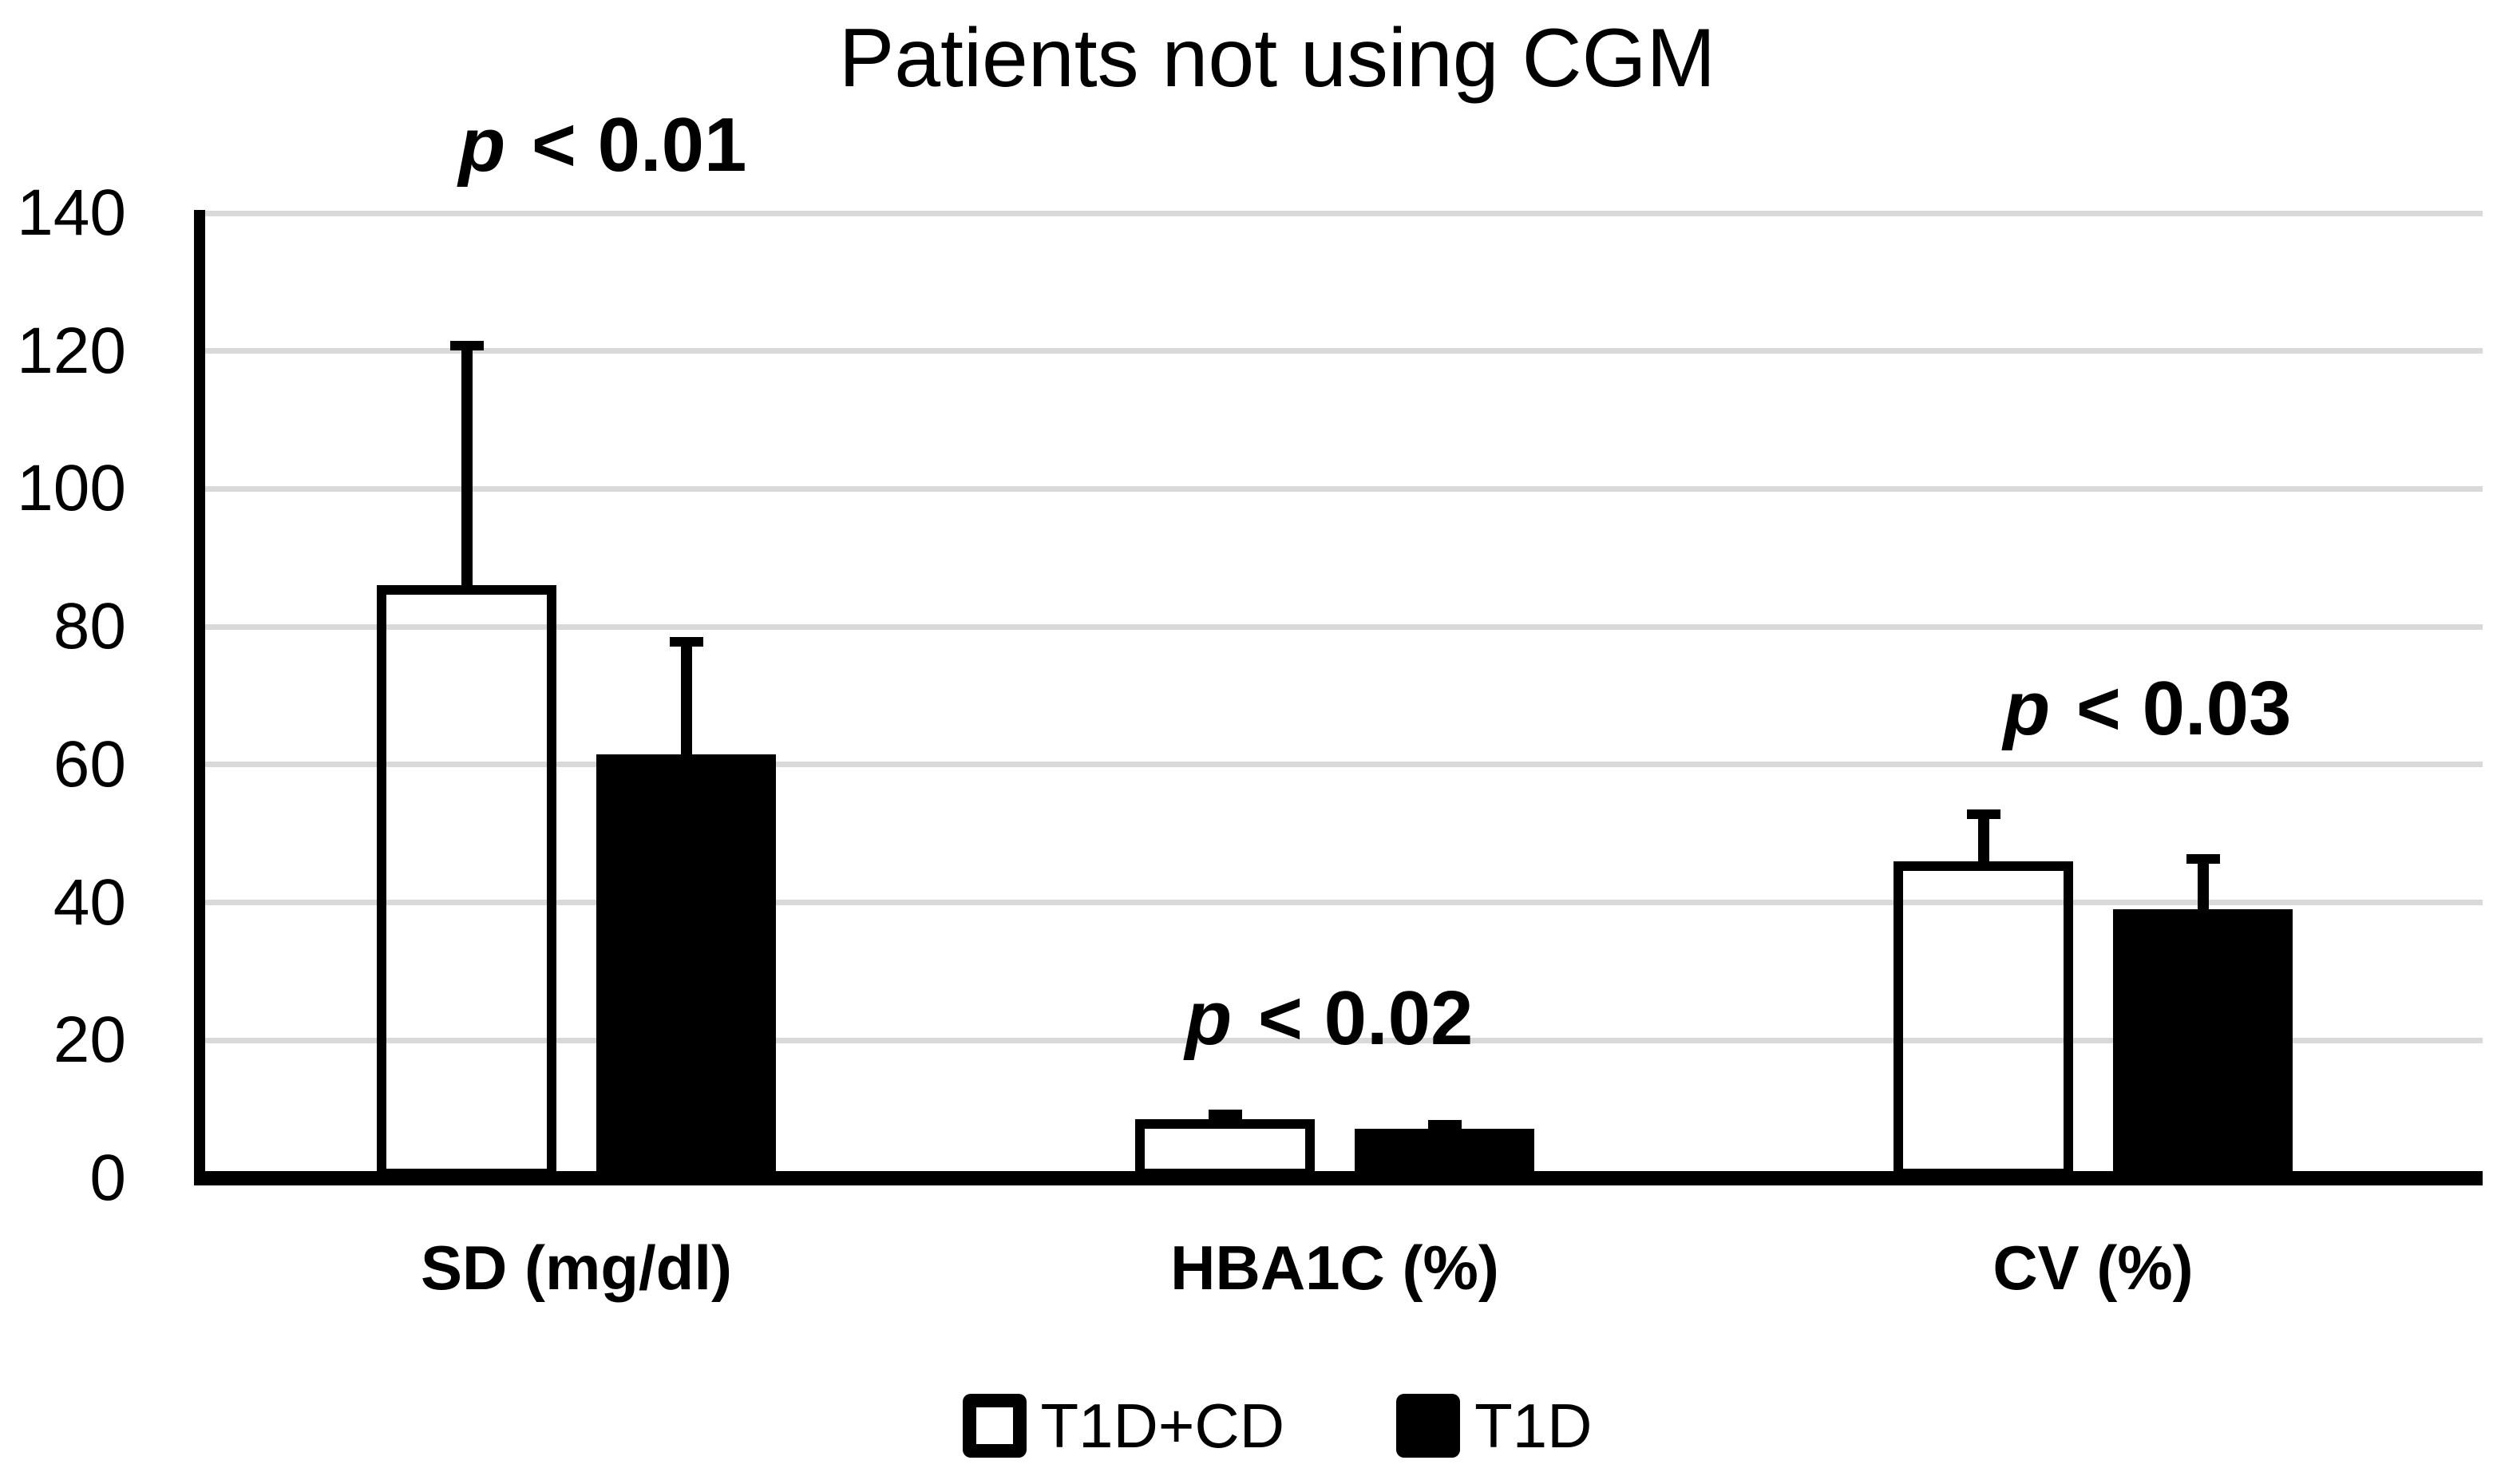  I want to click on gridline-y140, so click(1341, 213).